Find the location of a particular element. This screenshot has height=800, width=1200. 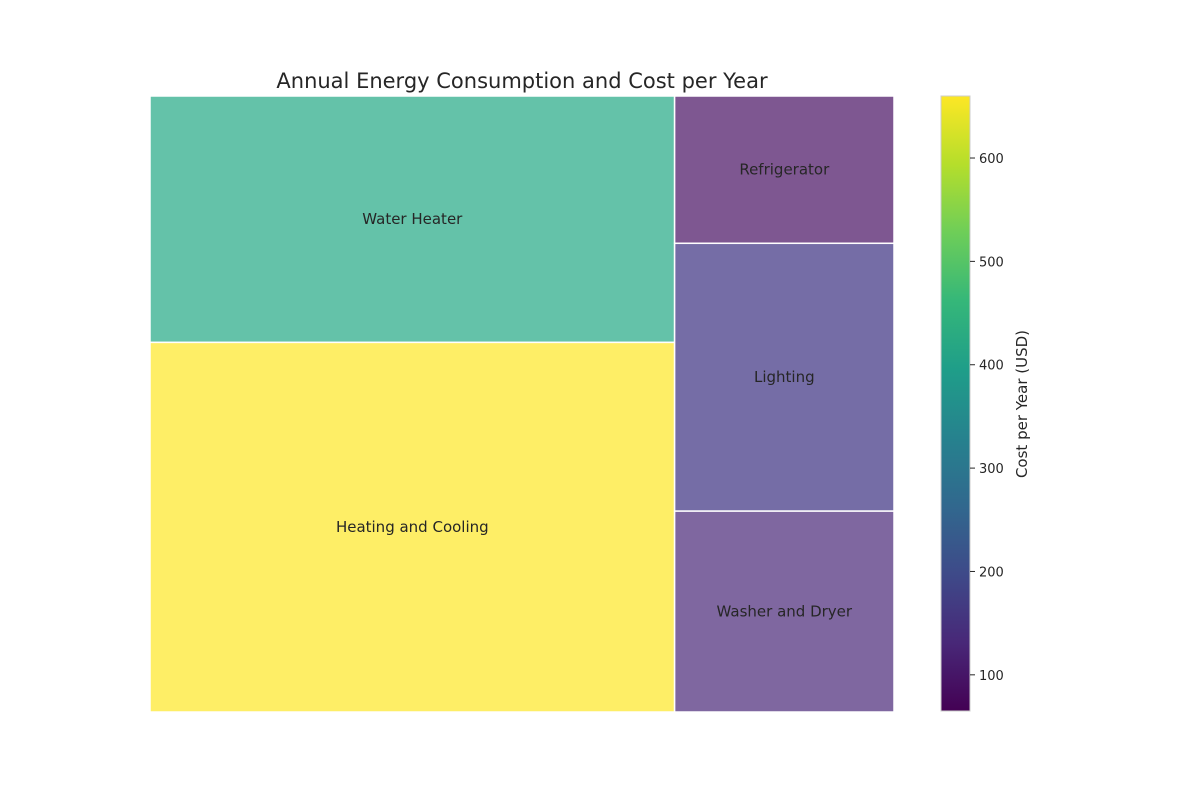

tile-label-refrigerator: Refrigerator is located at coordinates (784, 170).